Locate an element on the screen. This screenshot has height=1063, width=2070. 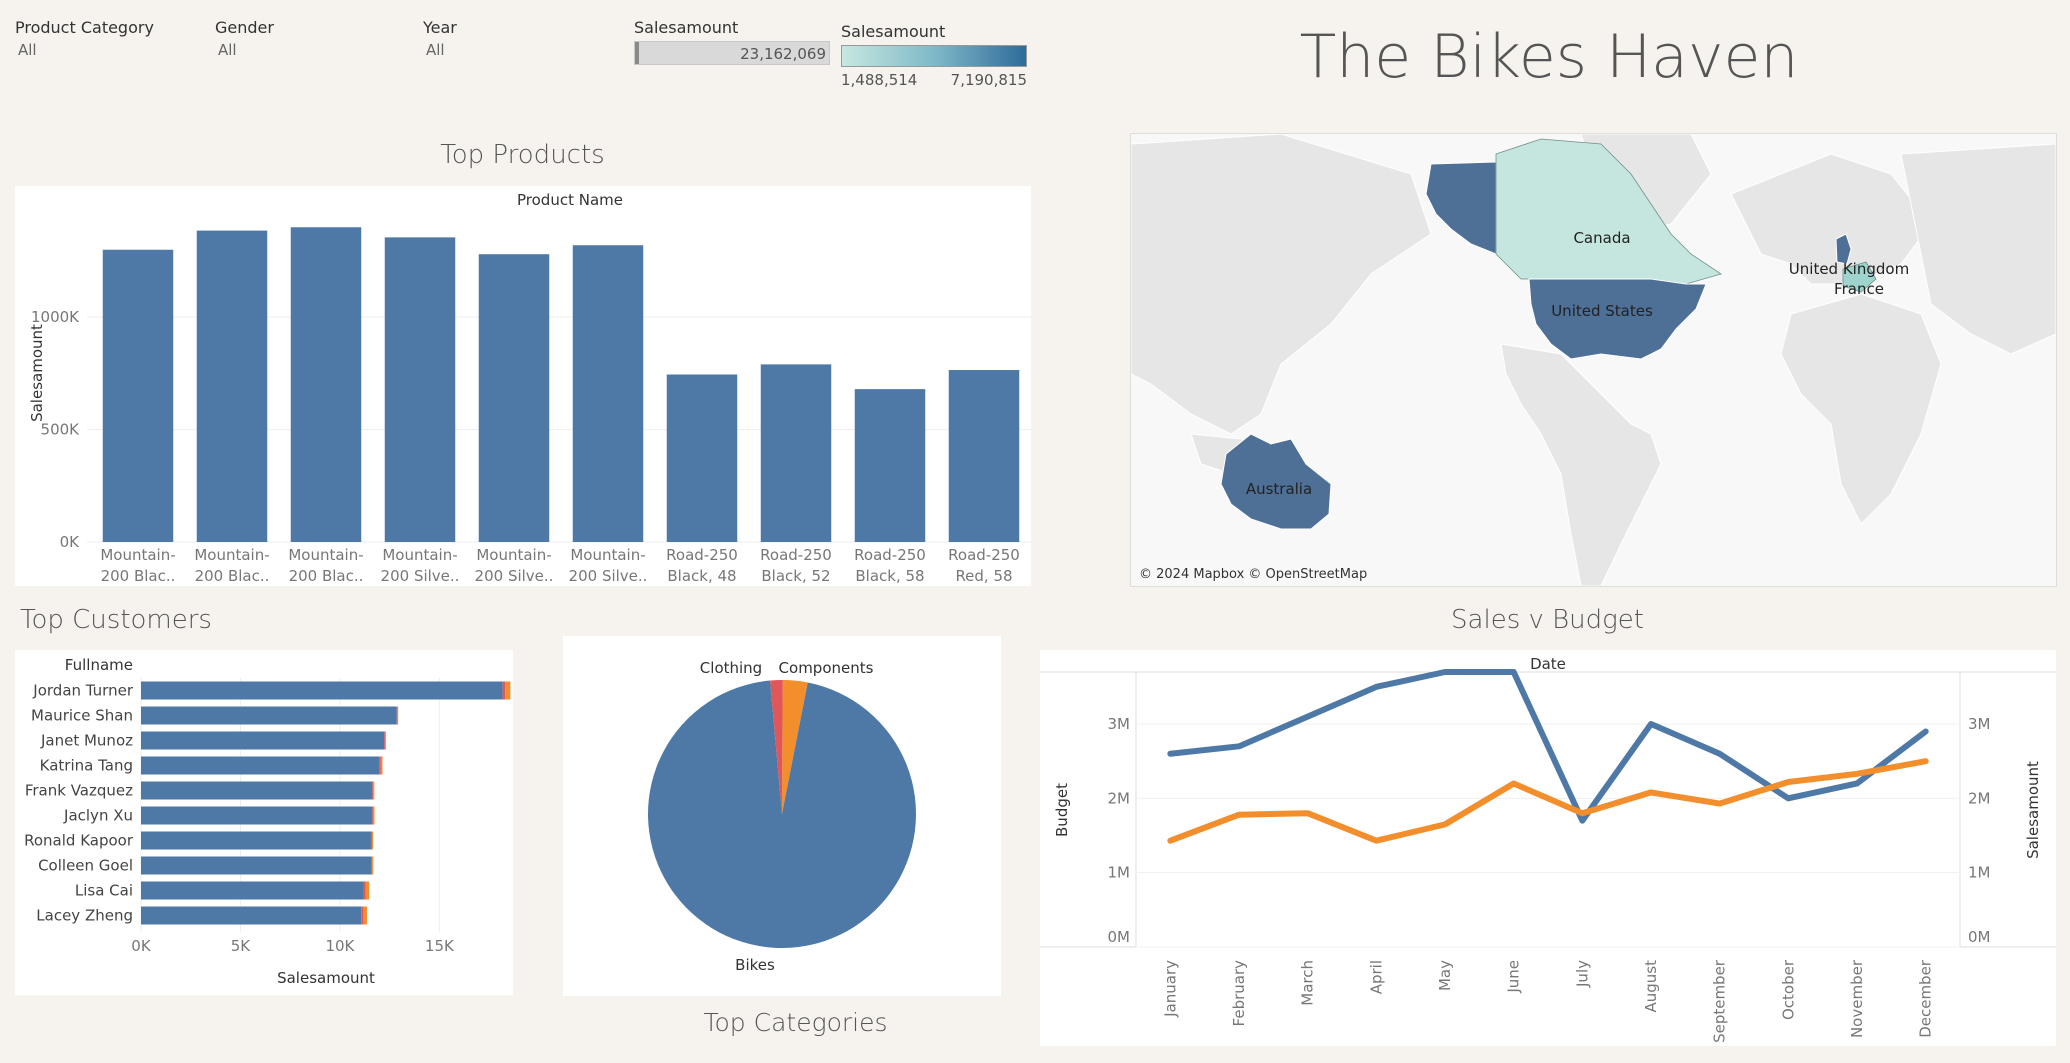
map-alaska is located at coordinates (1461, 208).